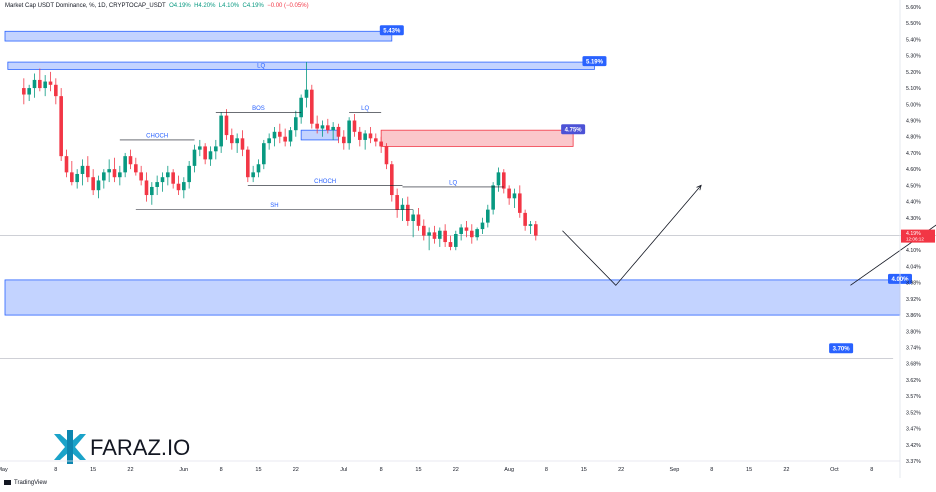  I want to click on tradingview-footer: TradingView, so click(25, 483).